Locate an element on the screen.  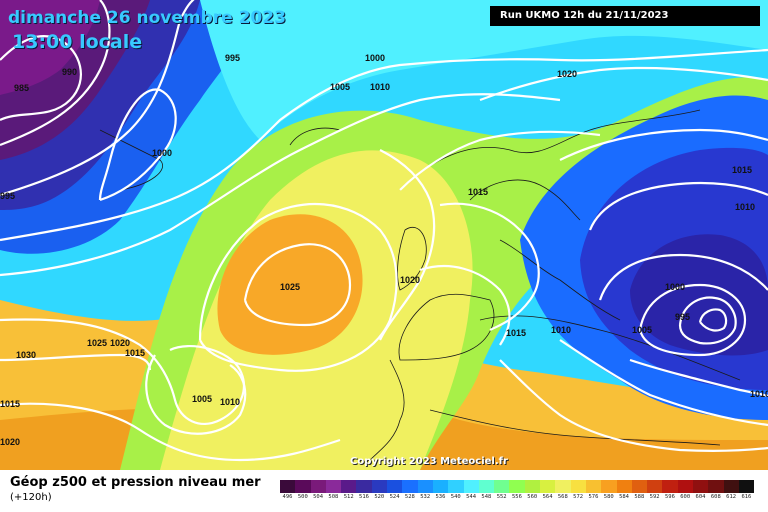
colorbar-value-label: 580 is located at coordinates (608, 497).